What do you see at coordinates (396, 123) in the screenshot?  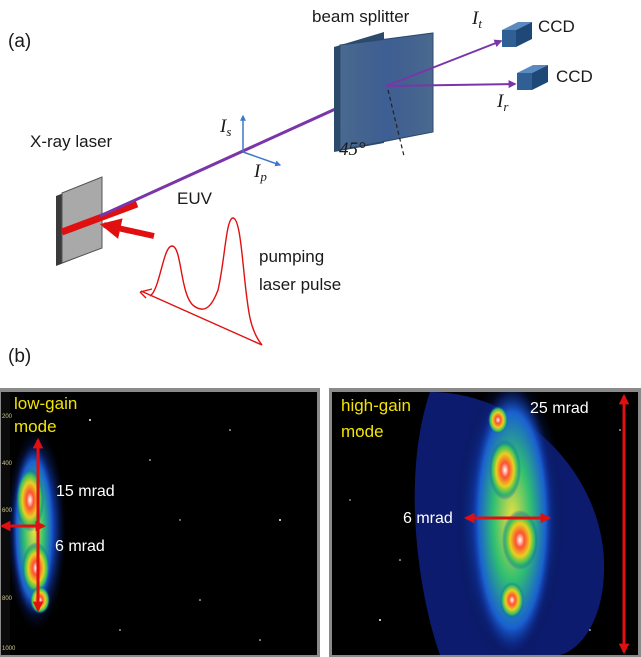 I see `normal-dashed-line` at bounding box center [396, 123].